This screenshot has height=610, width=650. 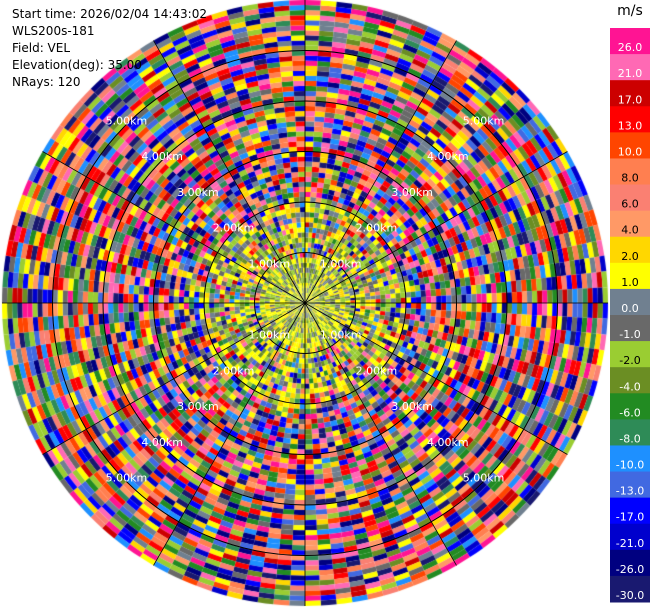 What do you see at coordinates (630, 595) in the screenshot?
I see `colorbar-tick-label: -30.0` at bounding box center [630, 595].